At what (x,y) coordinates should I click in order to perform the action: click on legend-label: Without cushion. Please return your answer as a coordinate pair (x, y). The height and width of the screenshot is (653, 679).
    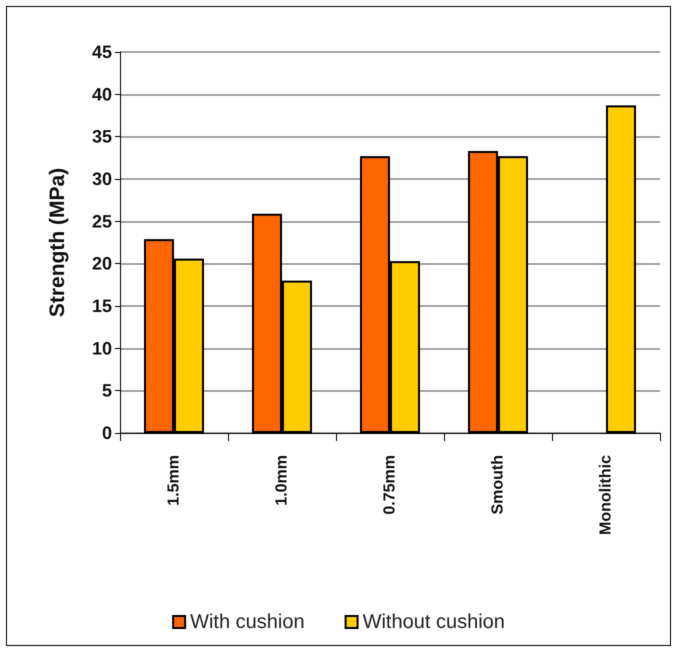
    Looking at the image, I should click on (433, 622).